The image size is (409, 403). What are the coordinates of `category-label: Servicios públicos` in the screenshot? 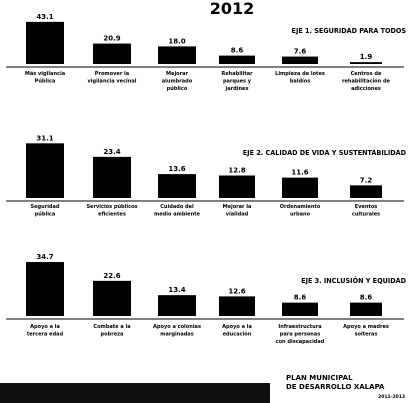 It's located at (111, 206).